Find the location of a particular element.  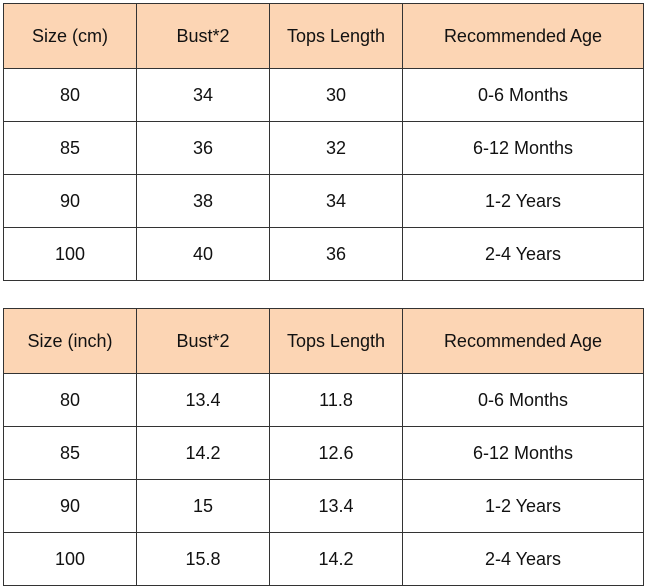

table-row: 90 38 34 1-2 Years is located at coordinates (323, 201).